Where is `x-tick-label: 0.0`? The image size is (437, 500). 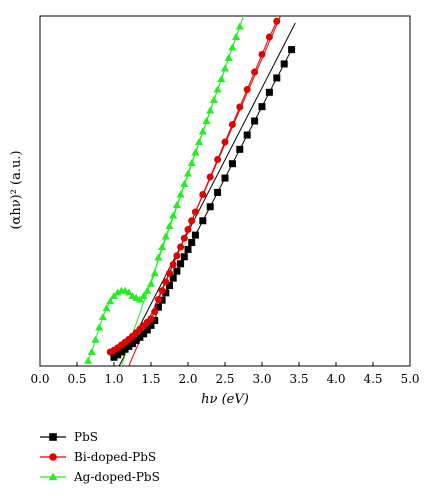 x-tick-label: 0.0 is located at coordinates (39, 379).